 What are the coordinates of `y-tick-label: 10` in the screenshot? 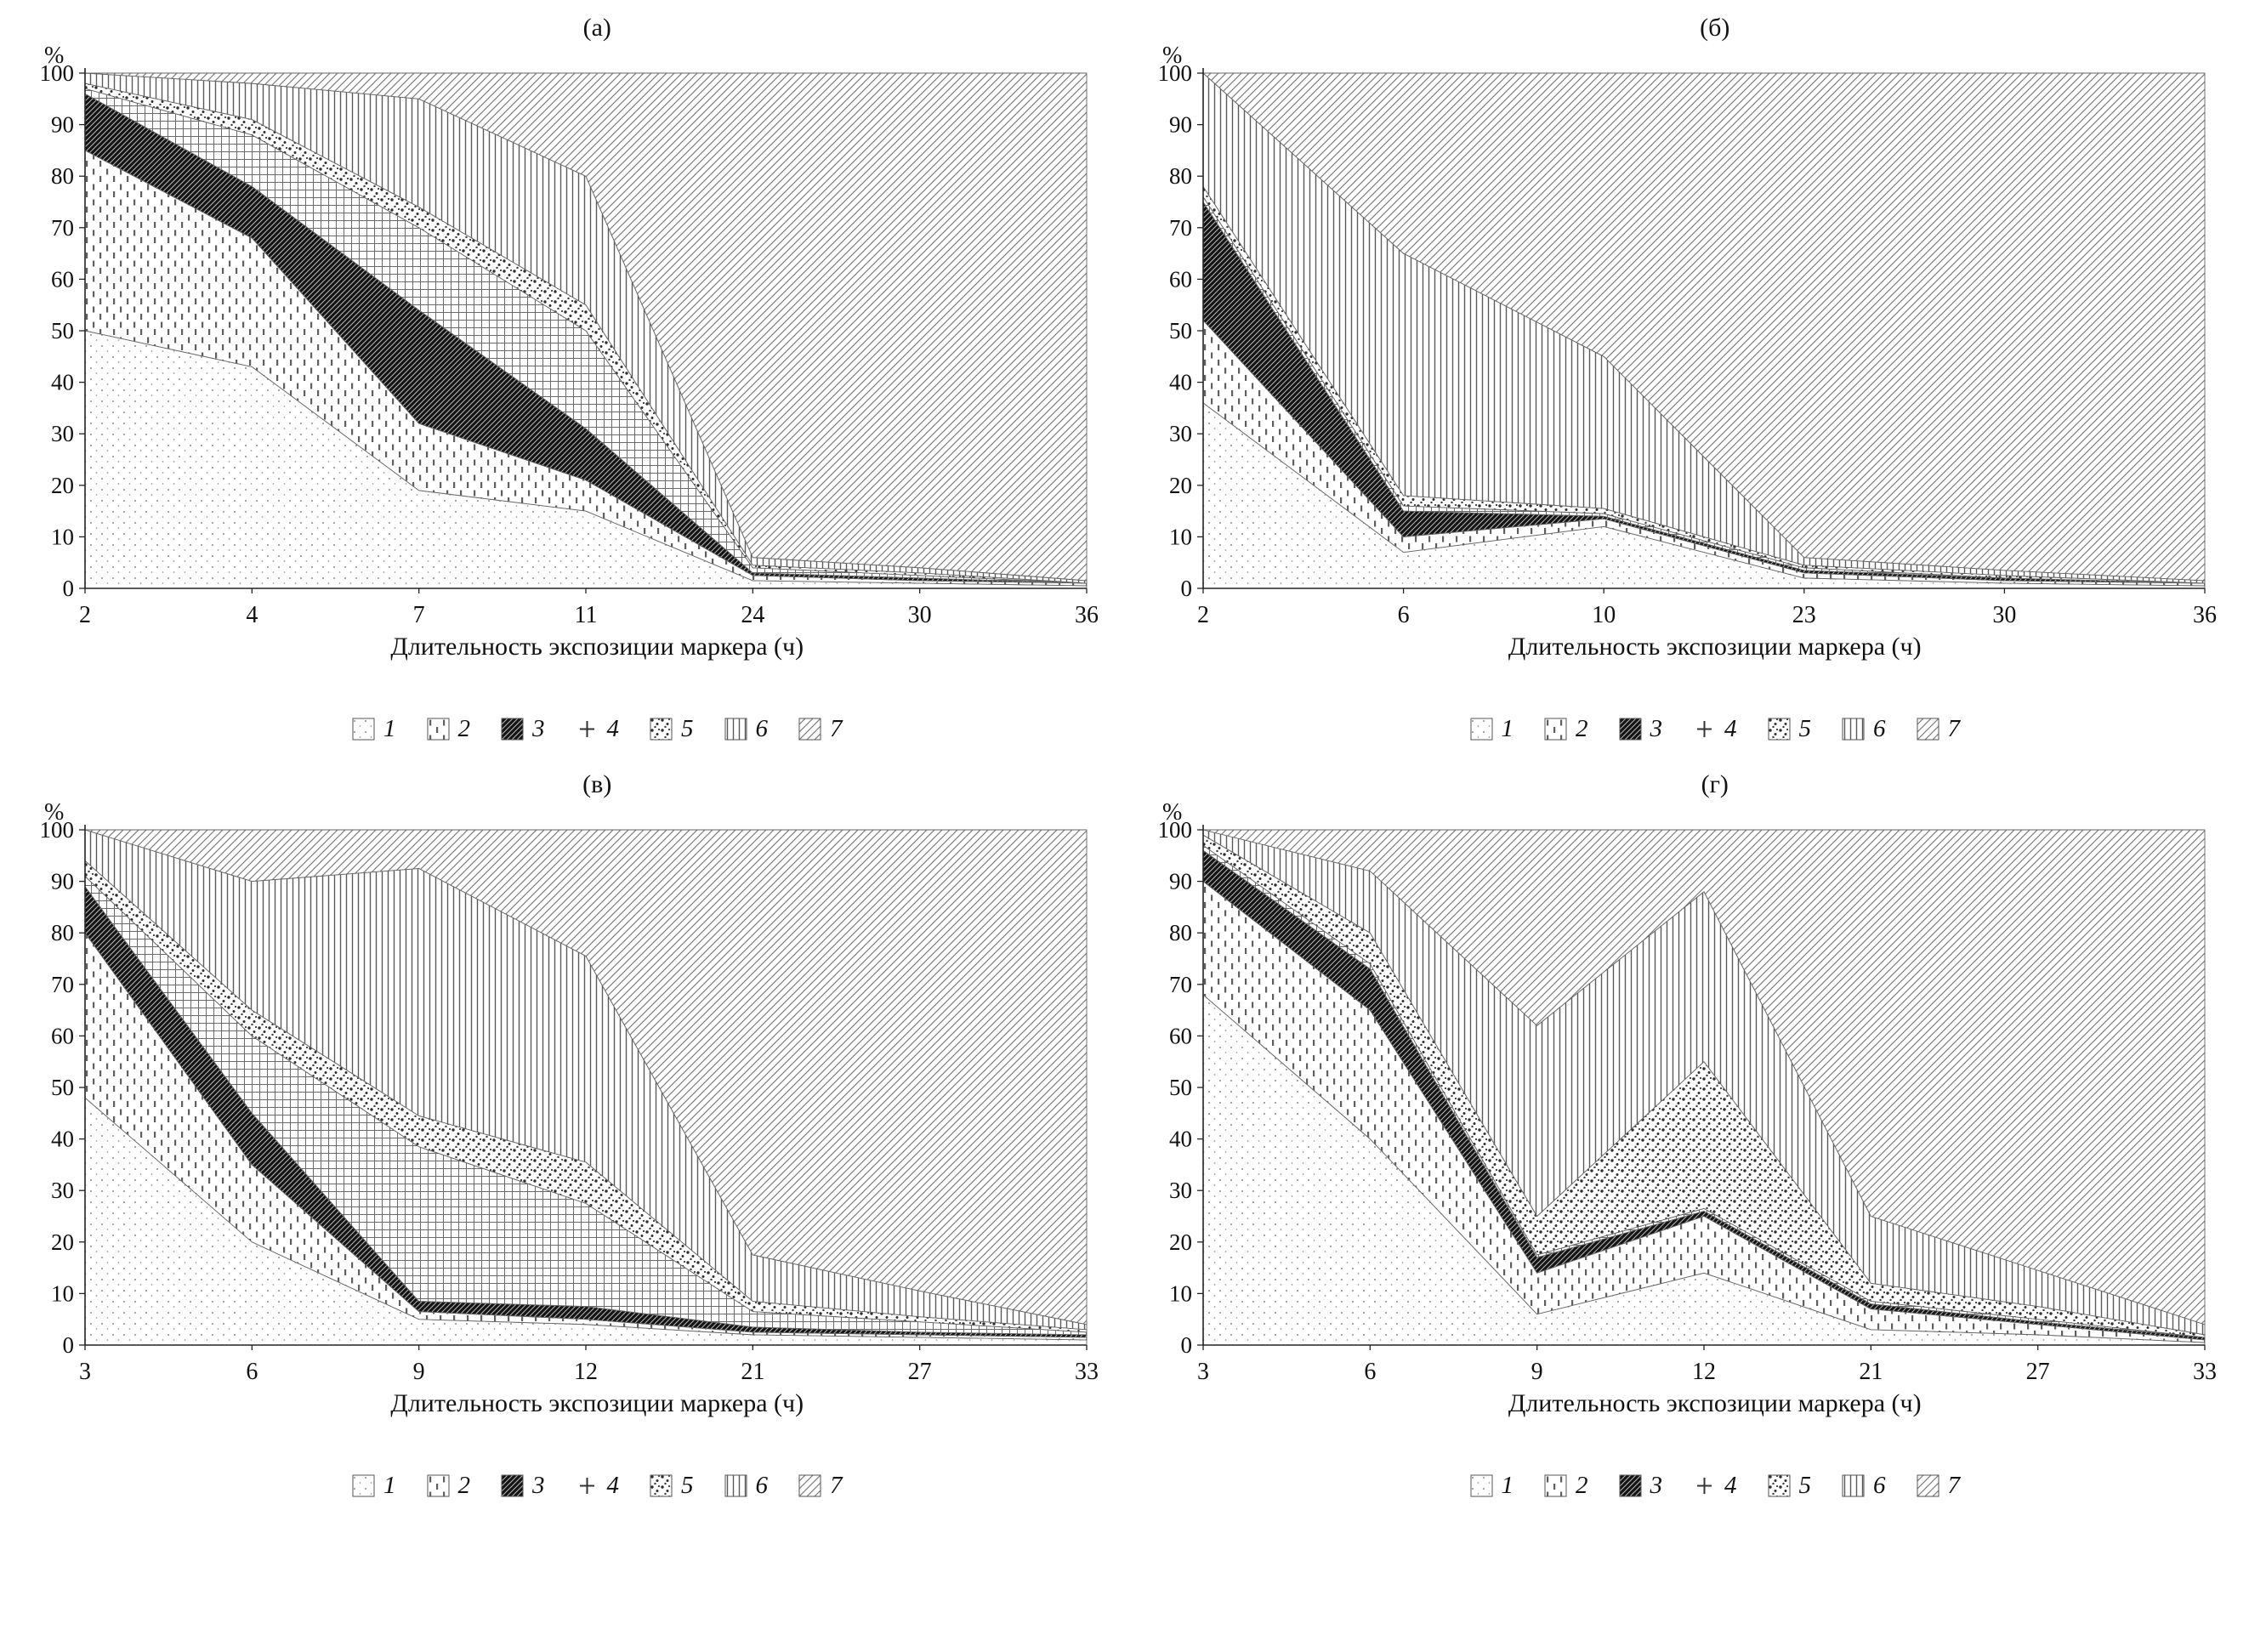 It's located at (62, 536).